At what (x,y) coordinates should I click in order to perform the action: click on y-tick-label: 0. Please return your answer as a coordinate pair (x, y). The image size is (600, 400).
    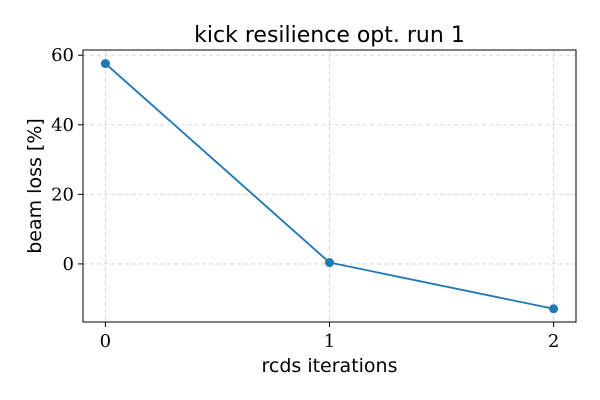
    Looking at the image, I should click on (68, 264).